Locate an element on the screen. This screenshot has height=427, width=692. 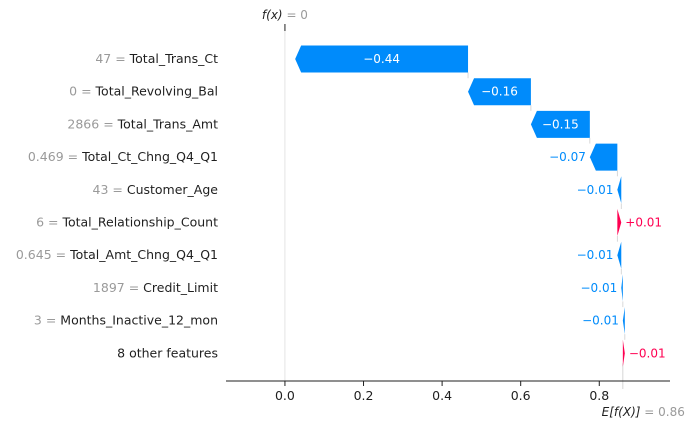
fx-label: f(x) = 0 is located at coordinates (285, 15).